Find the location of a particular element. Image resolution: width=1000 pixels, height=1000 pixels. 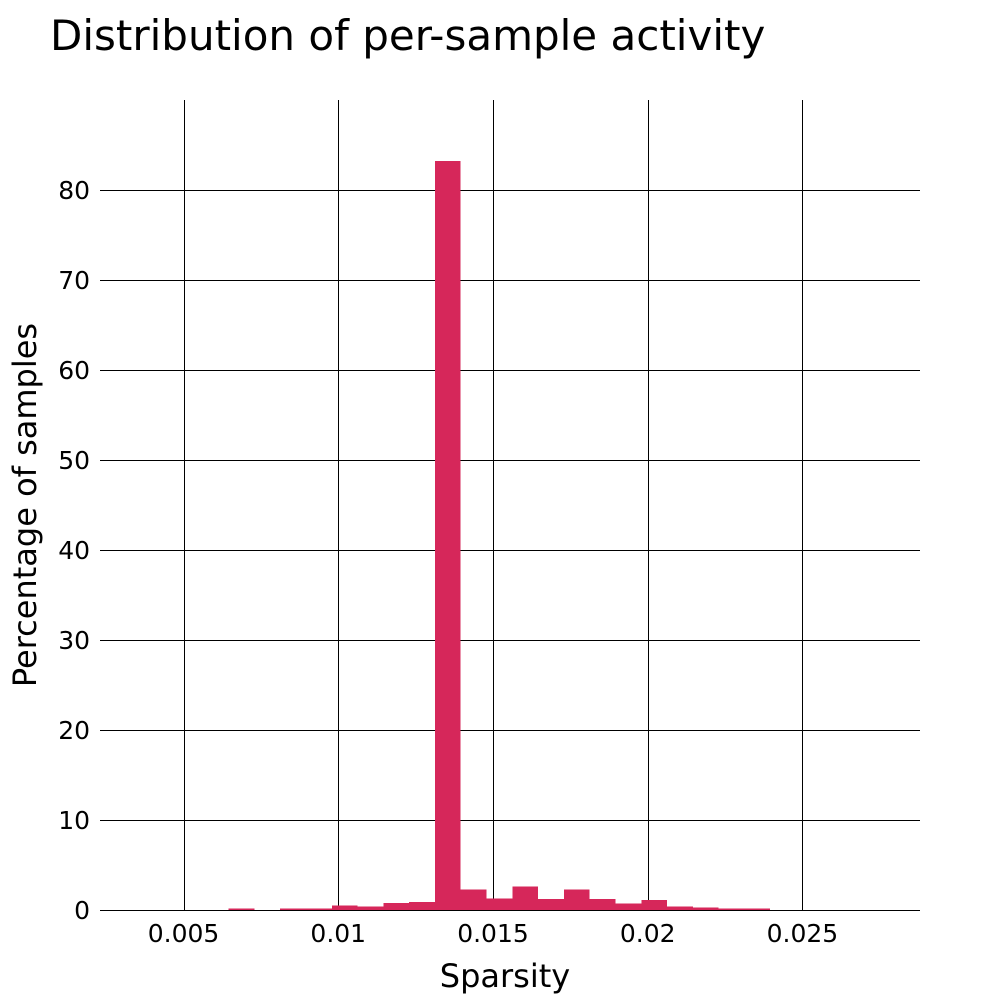

x-tick-label: 0.015 is located at coordinates (493, 933).